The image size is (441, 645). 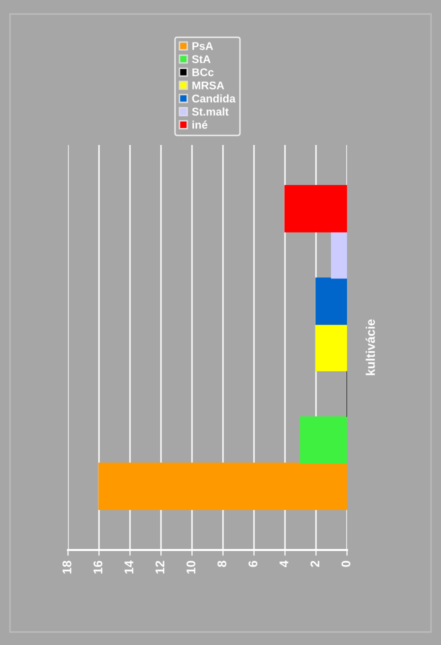 What do you see at coordinates (203, 72) in the screenshot?
I see `legend-label: BCc` at bounding box center [203, 72].